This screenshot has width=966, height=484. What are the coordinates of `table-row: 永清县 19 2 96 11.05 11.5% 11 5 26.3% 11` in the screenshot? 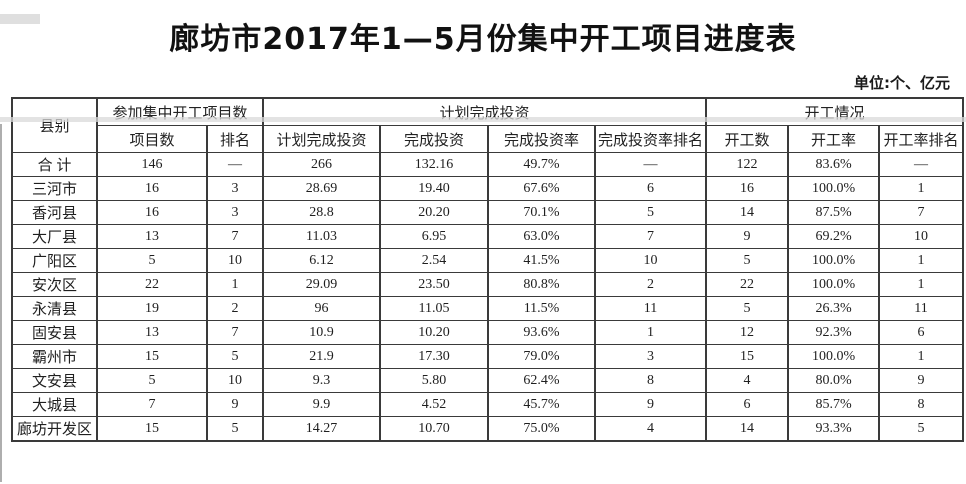 It's located at (488, 308).